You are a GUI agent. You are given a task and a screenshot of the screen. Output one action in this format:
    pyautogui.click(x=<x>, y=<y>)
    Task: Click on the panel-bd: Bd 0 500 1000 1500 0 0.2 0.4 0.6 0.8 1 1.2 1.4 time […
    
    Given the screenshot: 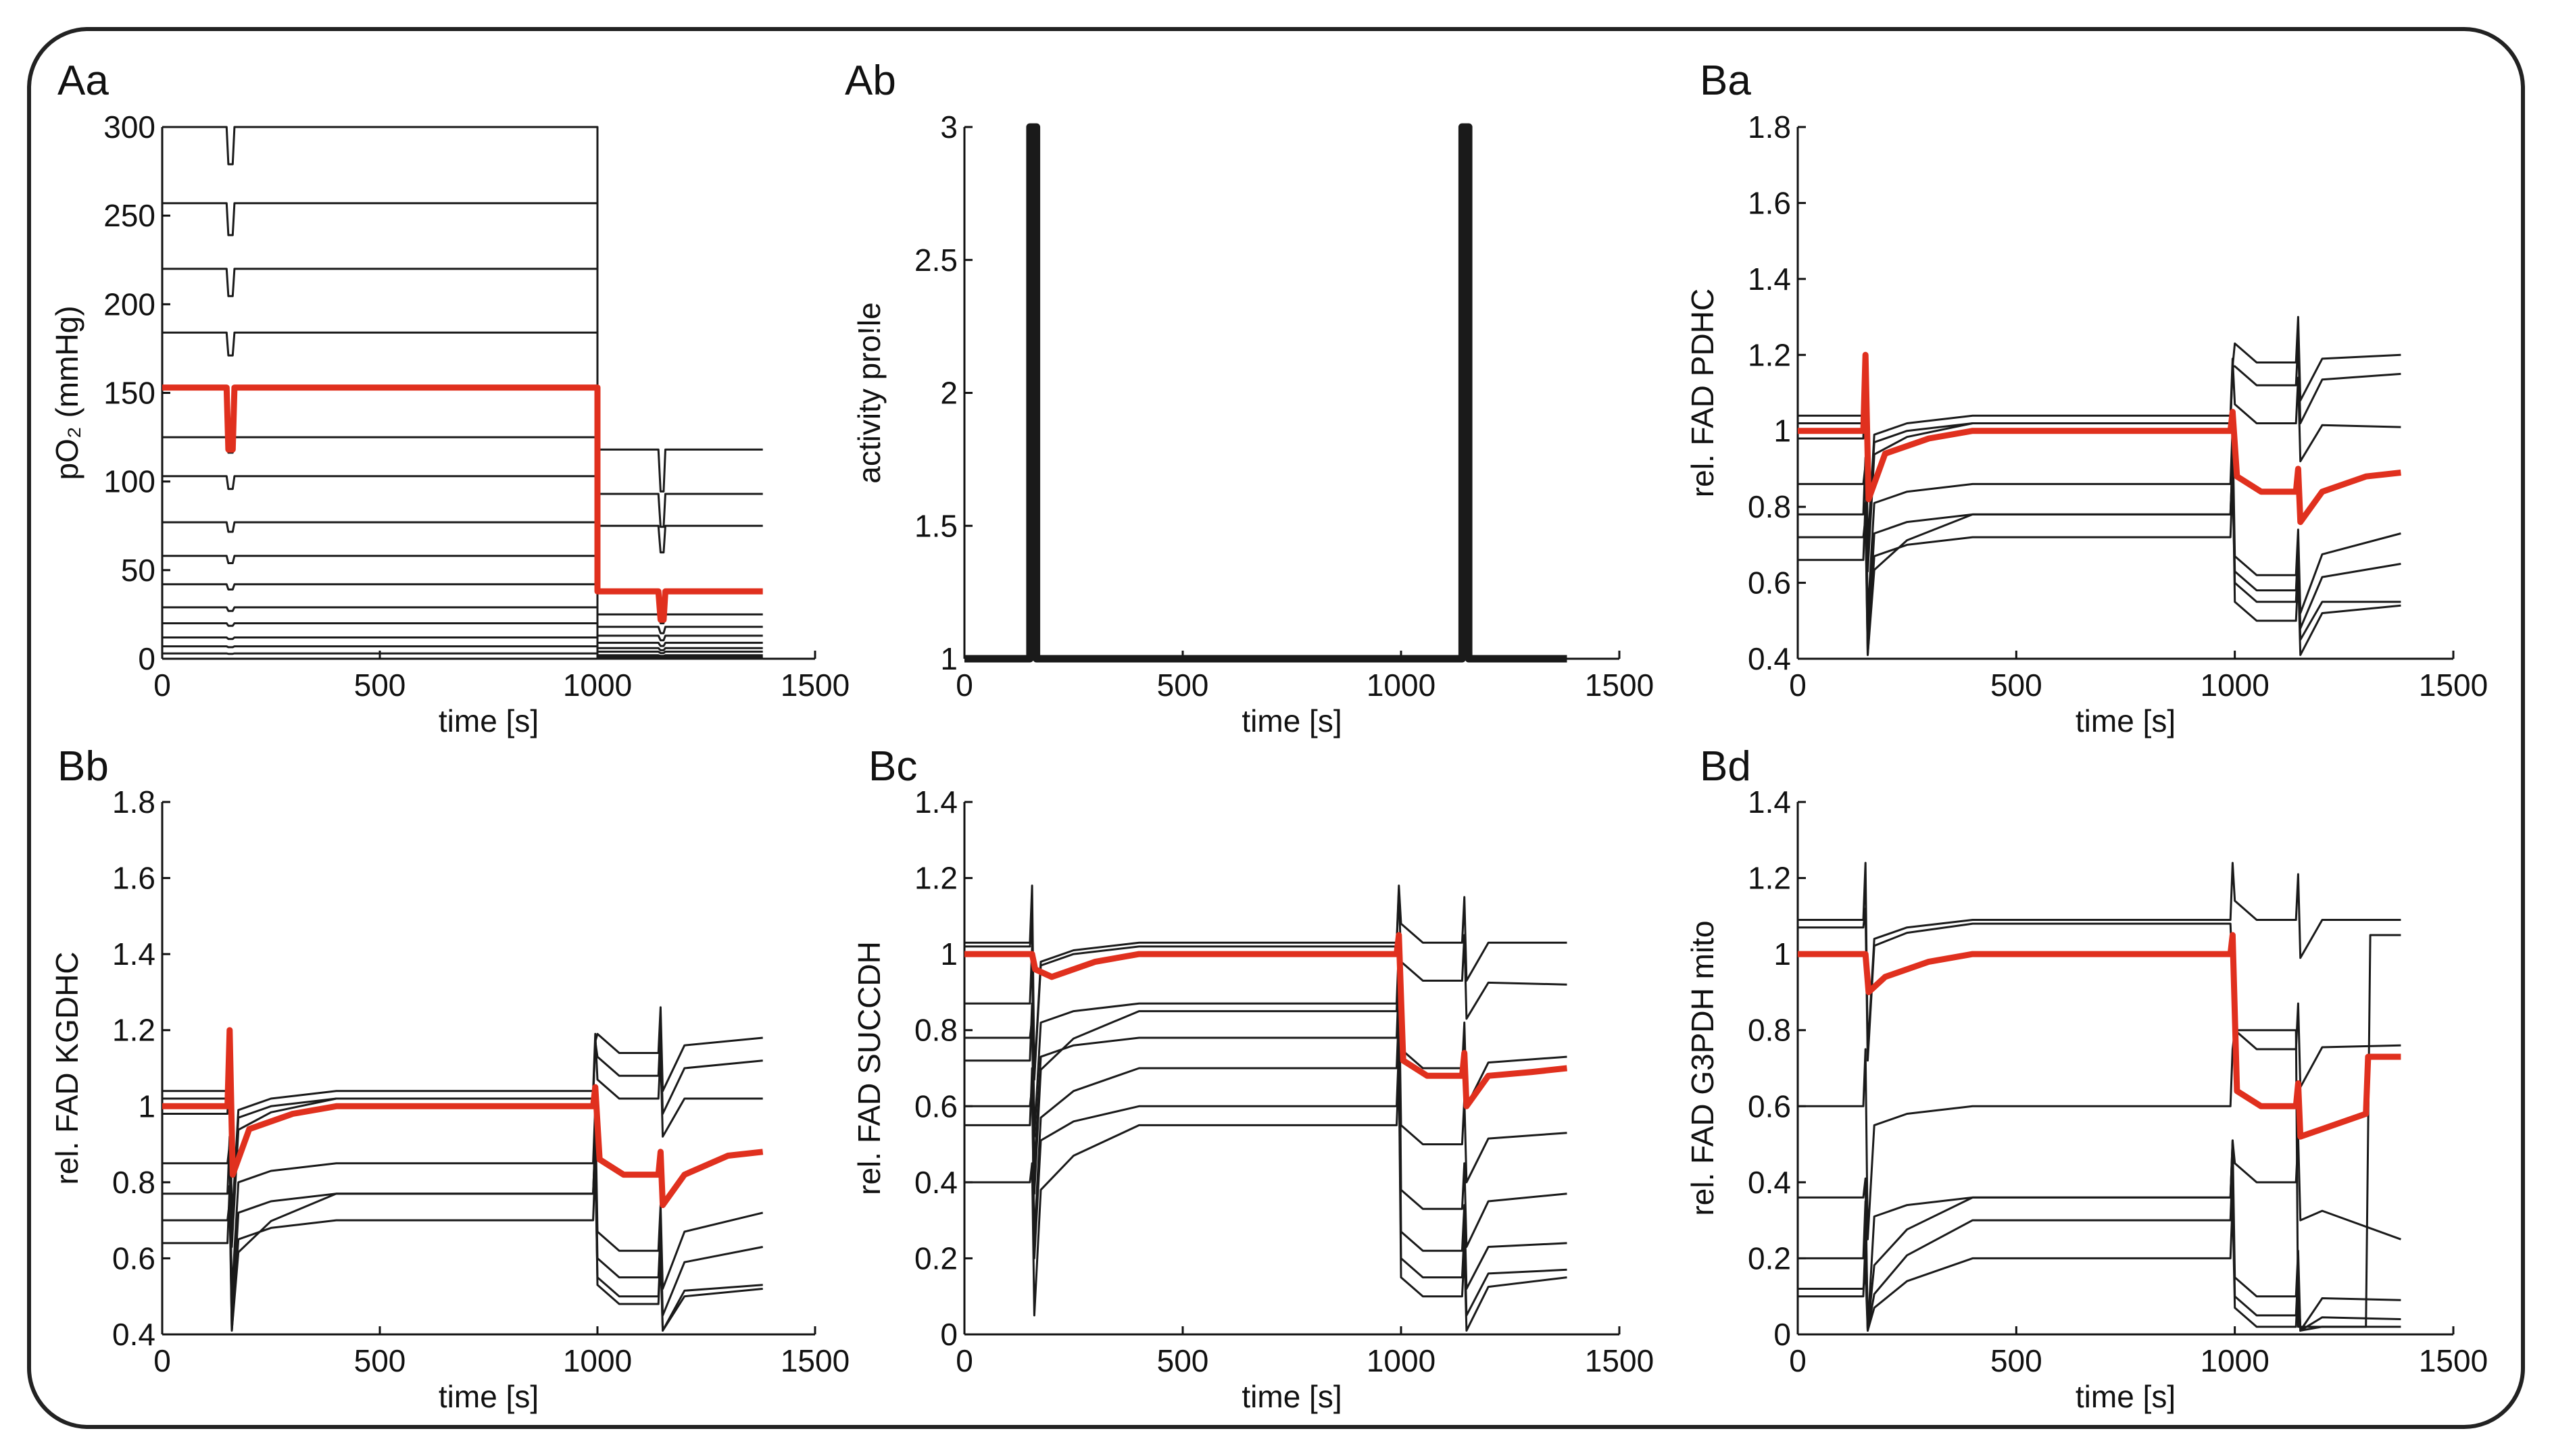 What is the action you would take?
    pyautogui.click(x=2086, y=1078)
    